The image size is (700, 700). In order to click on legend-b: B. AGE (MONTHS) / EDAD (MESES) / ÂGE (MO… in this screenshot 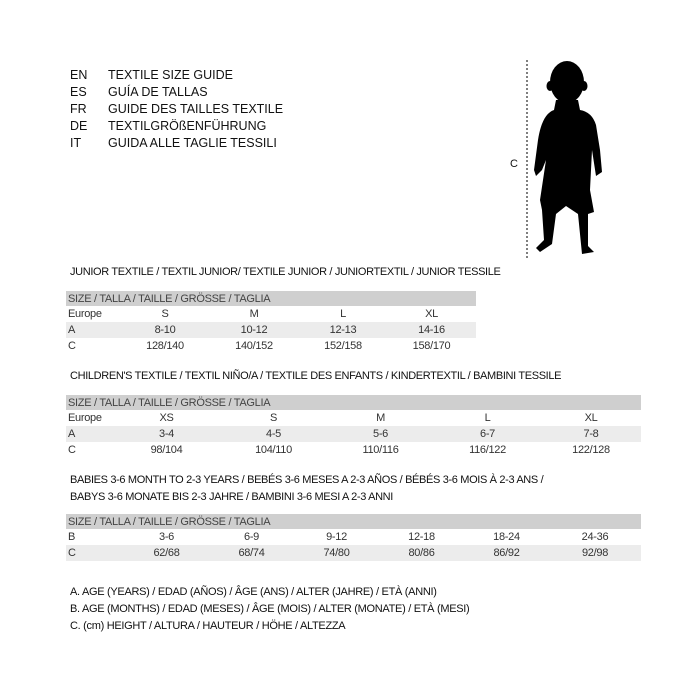, I will do `click(270, 609)`.